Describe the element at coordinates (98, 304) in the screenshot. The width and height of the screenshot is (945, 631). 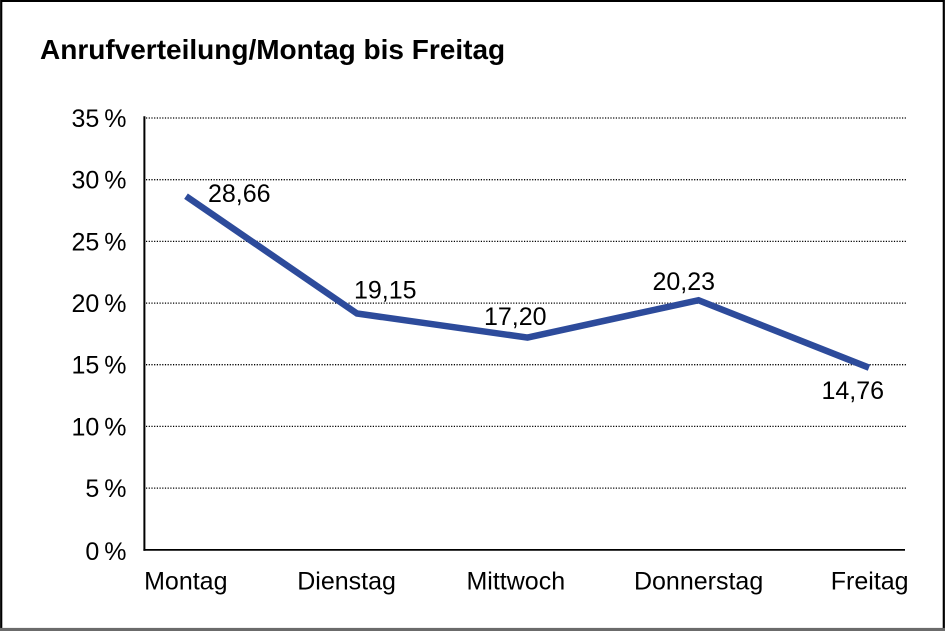
I see `svg-text: 20 %` at that location.